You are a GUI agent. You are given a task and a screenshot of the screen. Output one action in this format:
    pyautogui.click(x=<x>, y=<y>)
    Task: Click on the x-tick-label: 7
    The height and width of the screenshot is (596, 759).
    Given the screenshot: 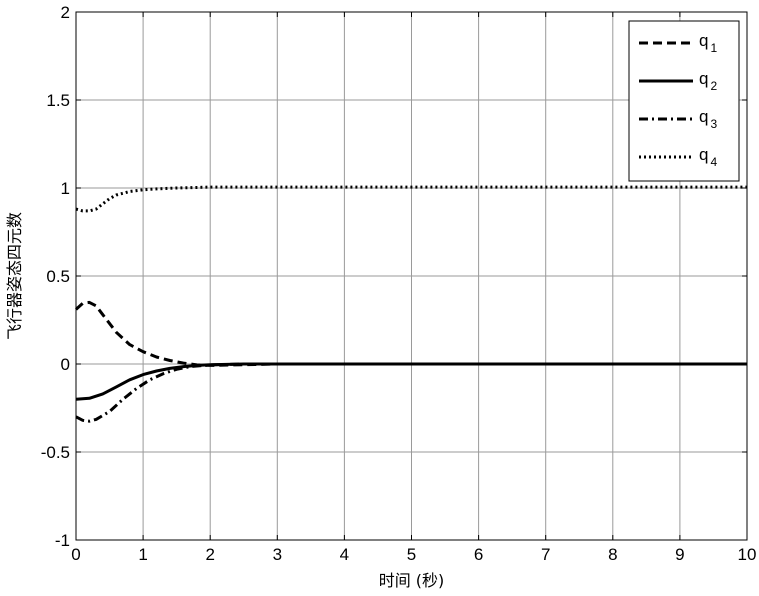 What is the action you would take?
    pyautogui.click(x=545, y=554)
    